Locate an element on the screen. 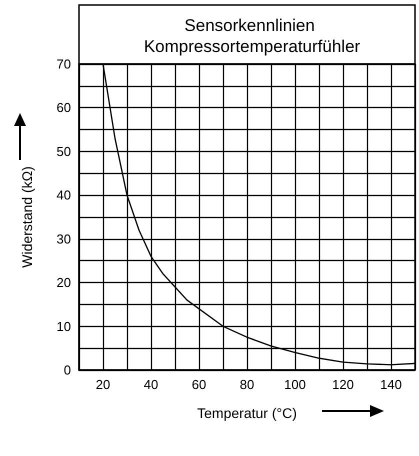 The image size is (419, 456). y-tick-label: 30 is located at coordinates (63, 238).